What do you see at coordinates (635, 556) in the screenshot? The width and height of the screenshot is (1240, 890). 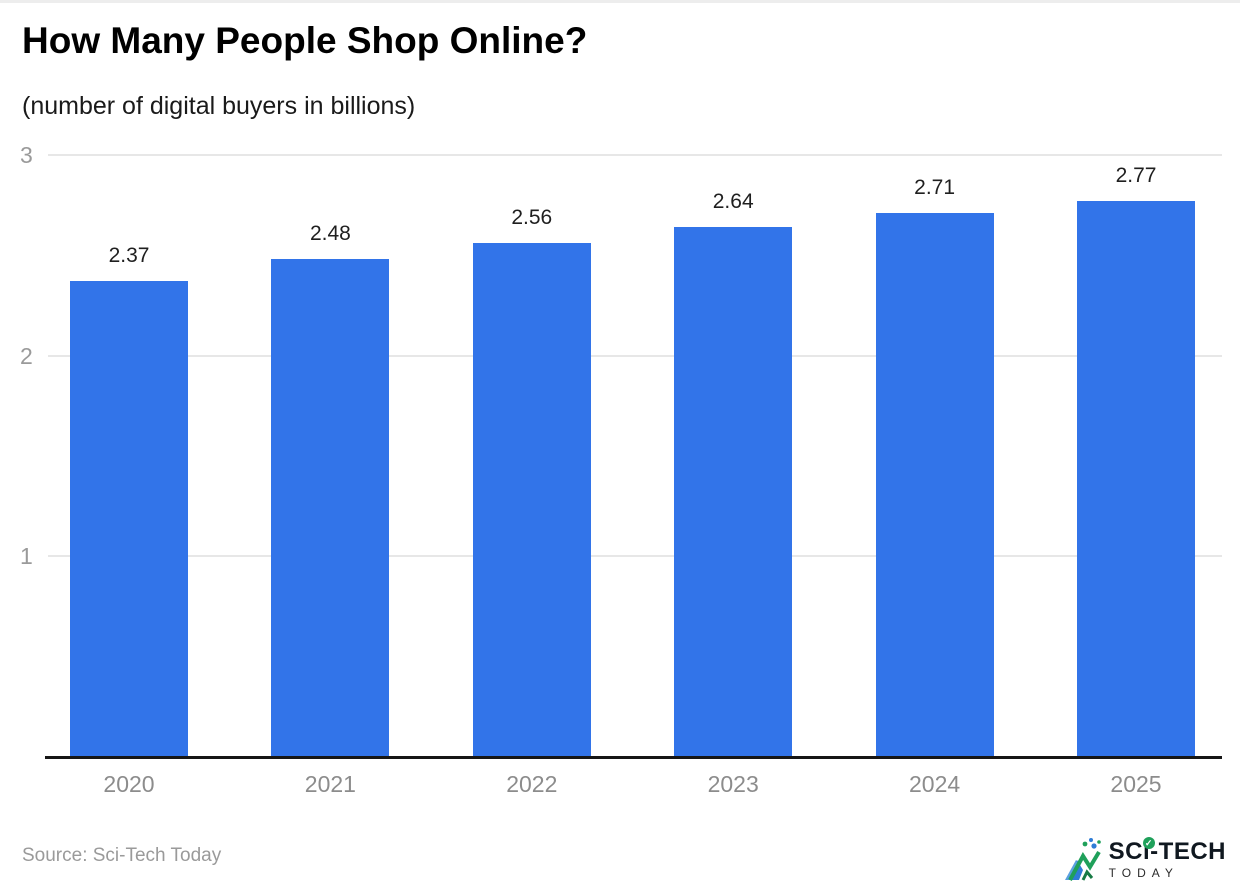 I see `gridline-y1` at bounding box center [635, 556].